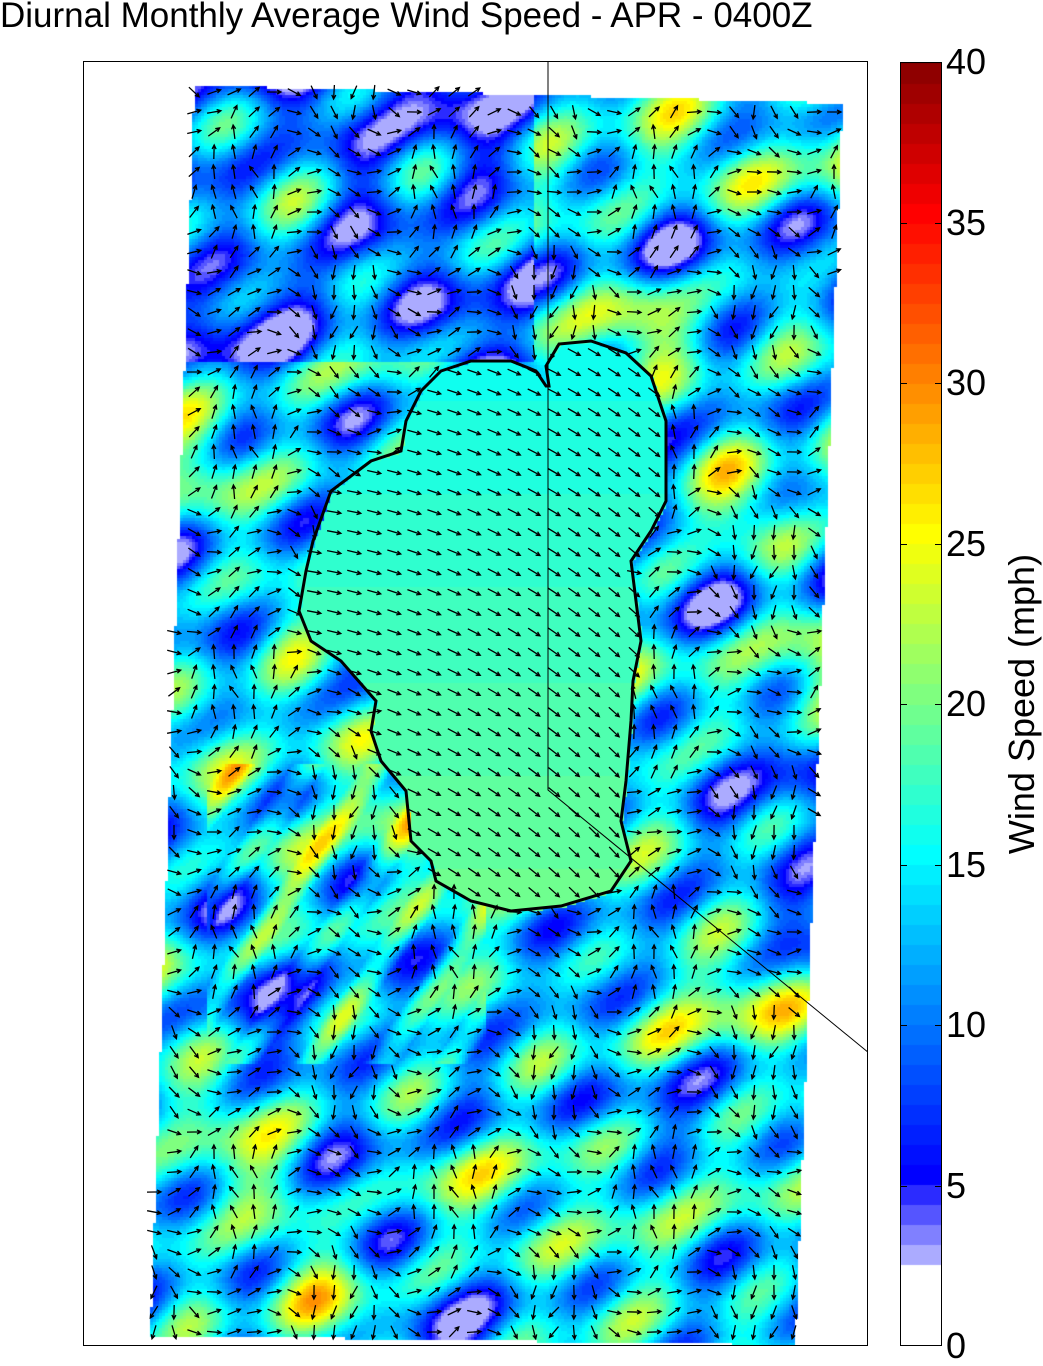  What do you see at coordinates (903, 544) in the screenshot?
I see `colorbar-tick-mark` at bounding box center [903, 544].